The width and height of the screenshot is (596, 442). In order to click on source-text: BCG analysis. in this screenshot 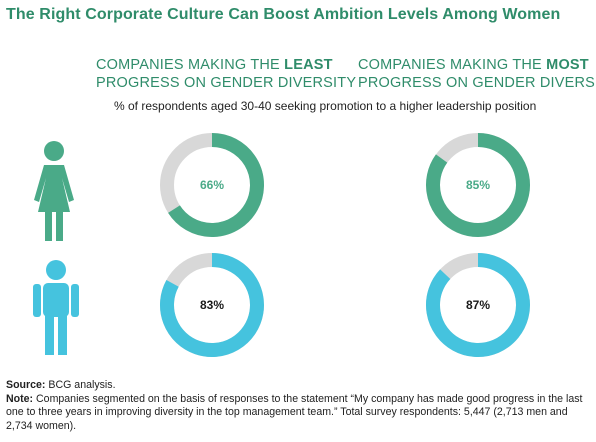, I will do `click(80, 385)`.